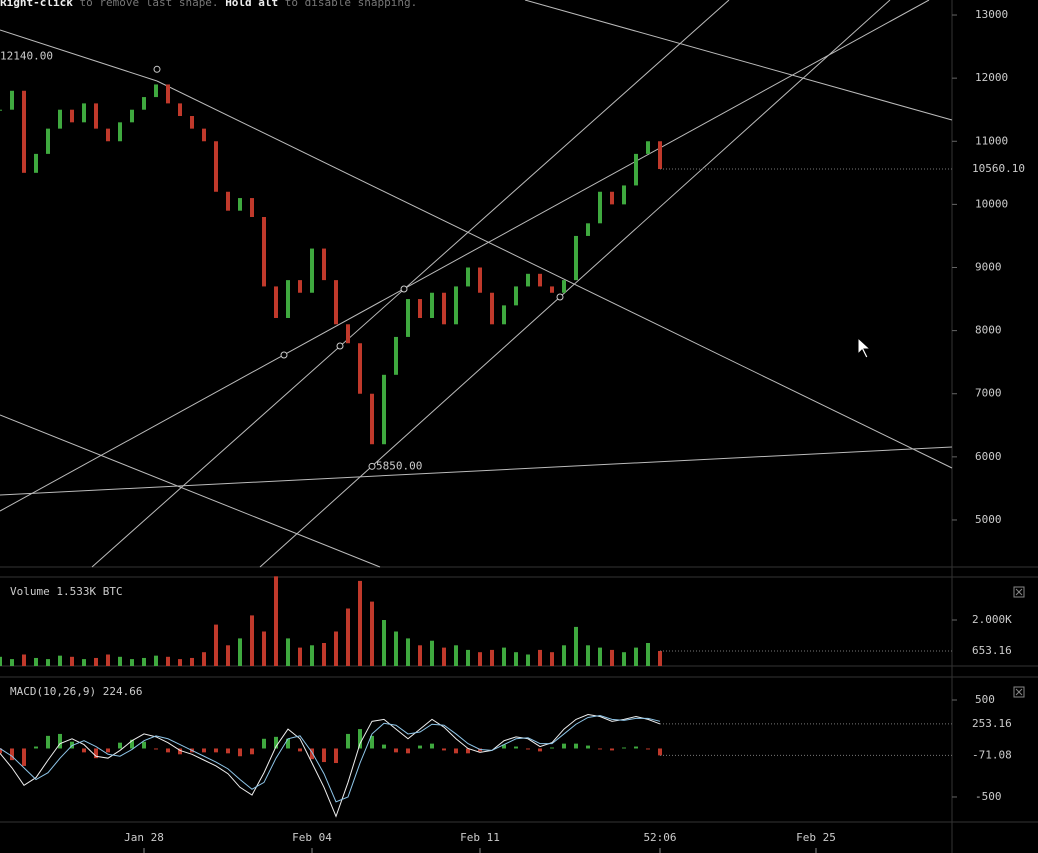  Describe the element at coordinates (988, 330) in the screenshot. I see `y-tick-label: 8000` at that location.